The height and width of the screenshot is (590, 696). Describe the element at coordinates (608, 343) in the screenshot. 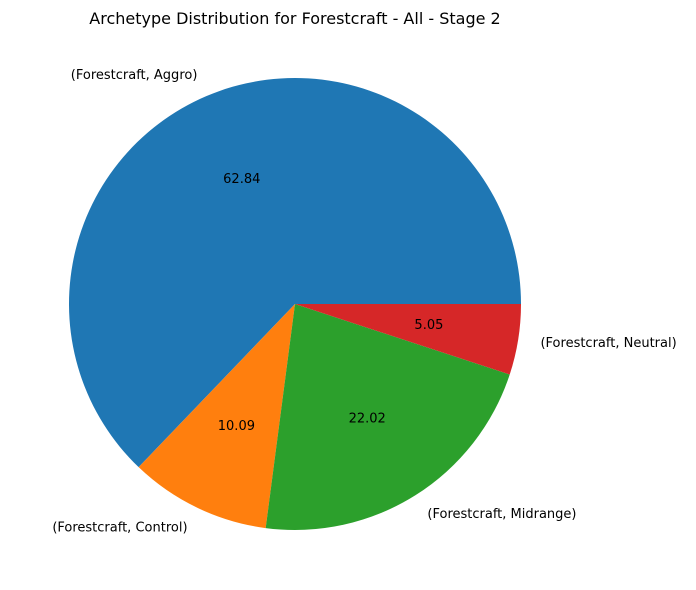

I see `slice-label-neutral: (Forestcraft, Neutral)` at that location.